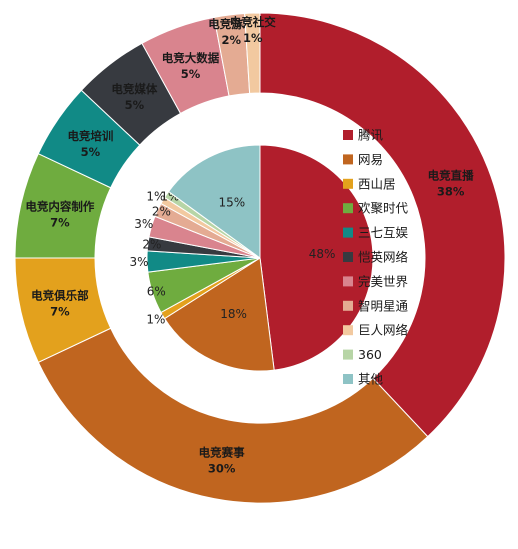  What do you see at coordinates (231, 203) in the screenshot?
I see `inner-slice-value-label: 15%` at bounding box center [231, 203].